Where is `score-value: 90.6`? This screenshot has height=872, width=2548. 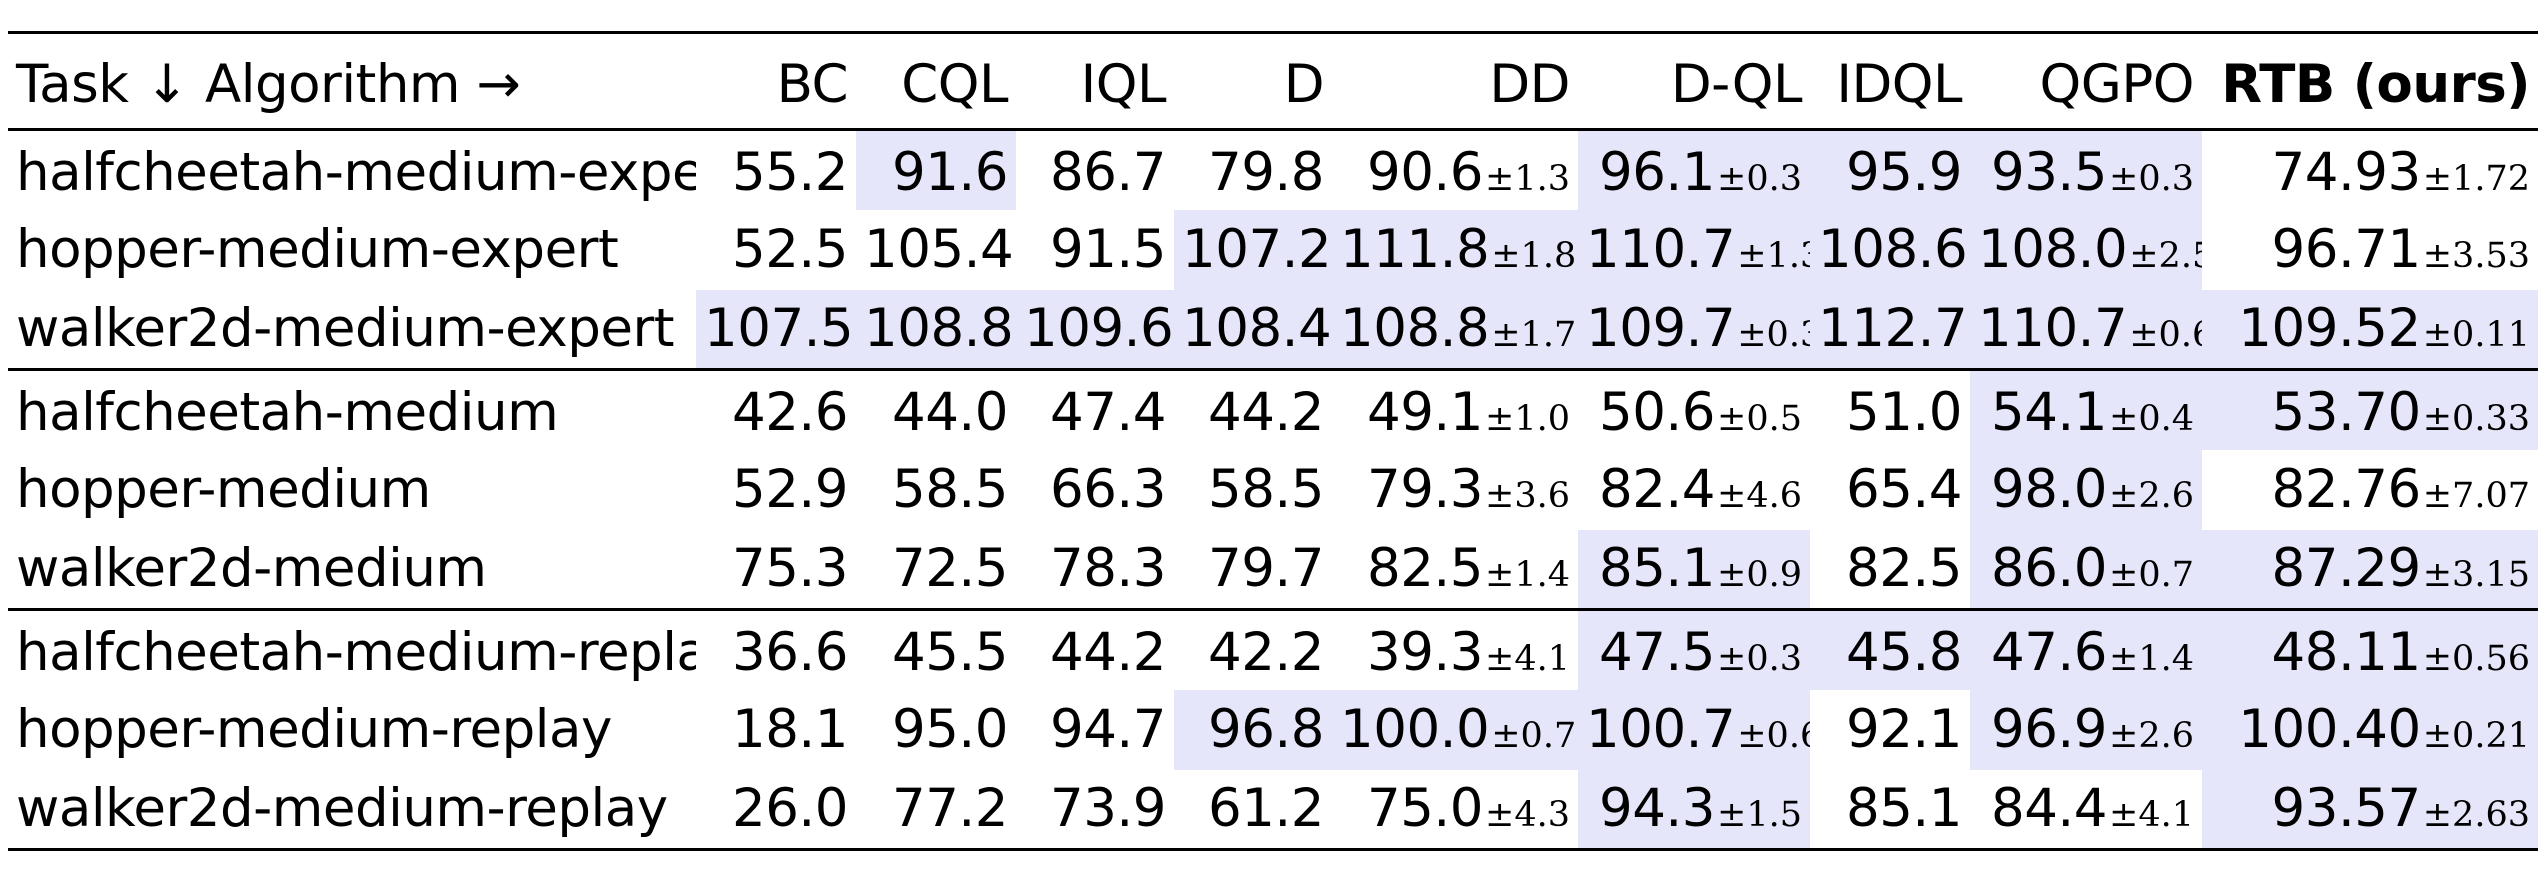 score-value: 90.6 is located at coordinates (1425, 172).